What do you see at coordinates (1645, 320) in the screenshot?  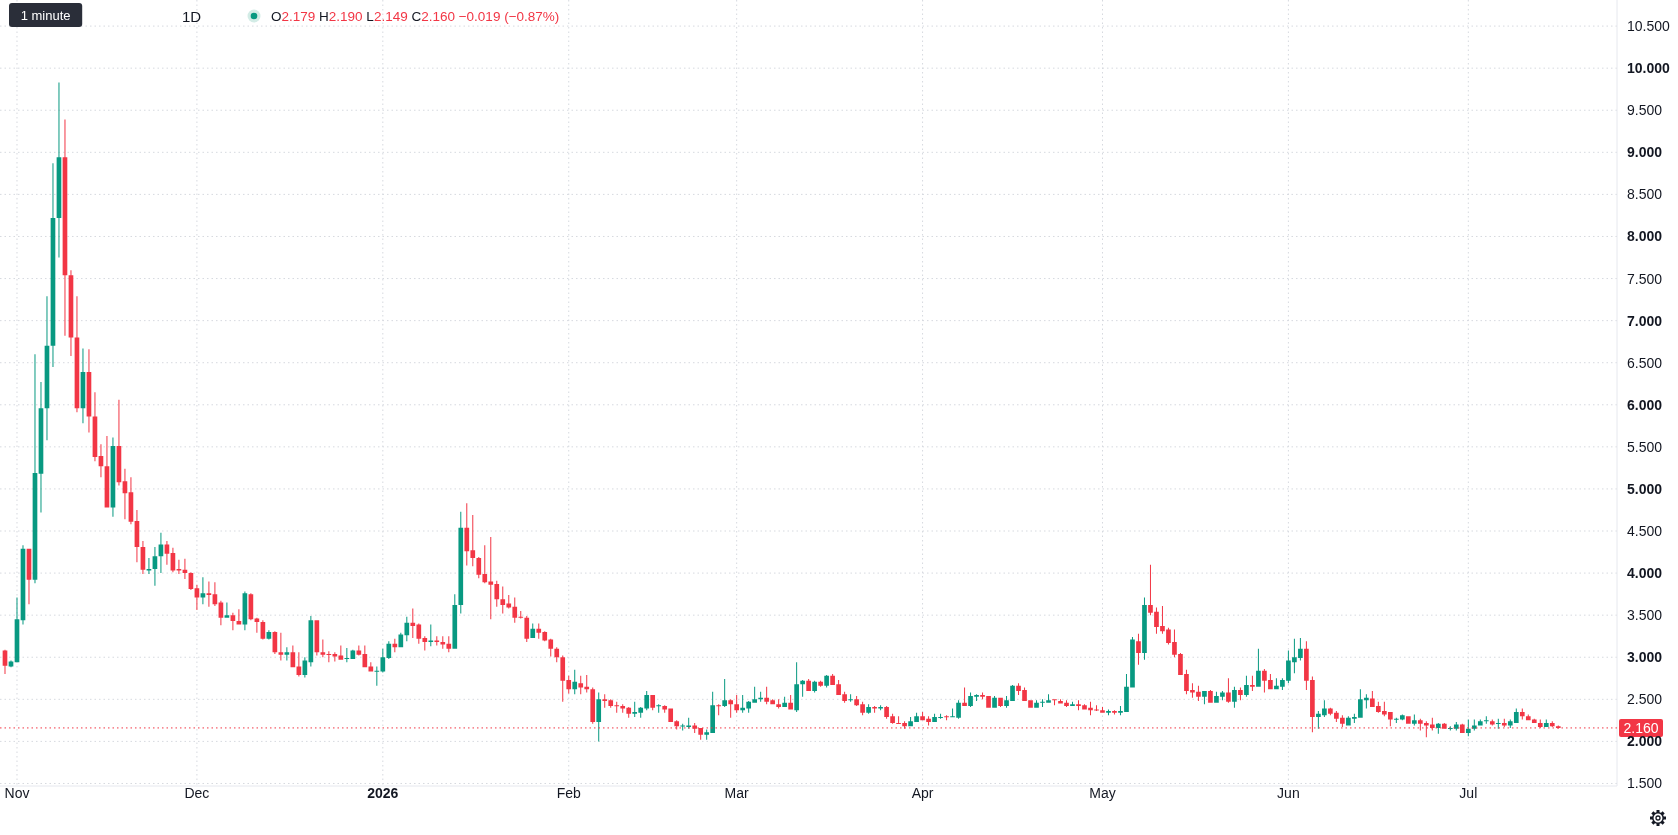 I see `y-tick-label: 7.000` at bounding box center [1645, 320].